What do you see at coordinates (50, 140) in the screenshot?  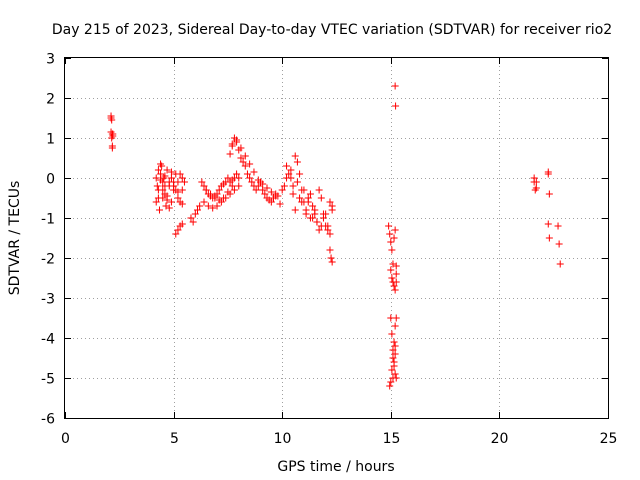 I see `y-tick-label: 1` at bounding box center [50, 140].